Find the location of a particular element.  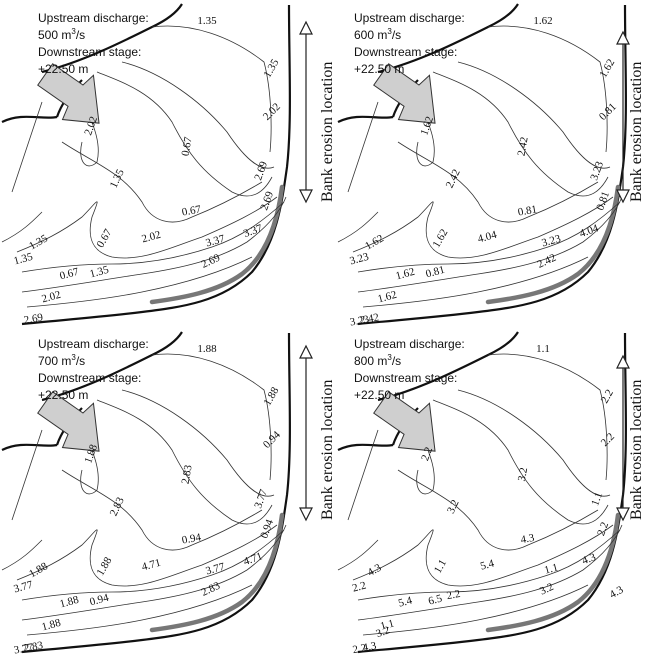

panel-4-bank-erosion-marker: Bank erosion location is located at coordinates (630, 438).